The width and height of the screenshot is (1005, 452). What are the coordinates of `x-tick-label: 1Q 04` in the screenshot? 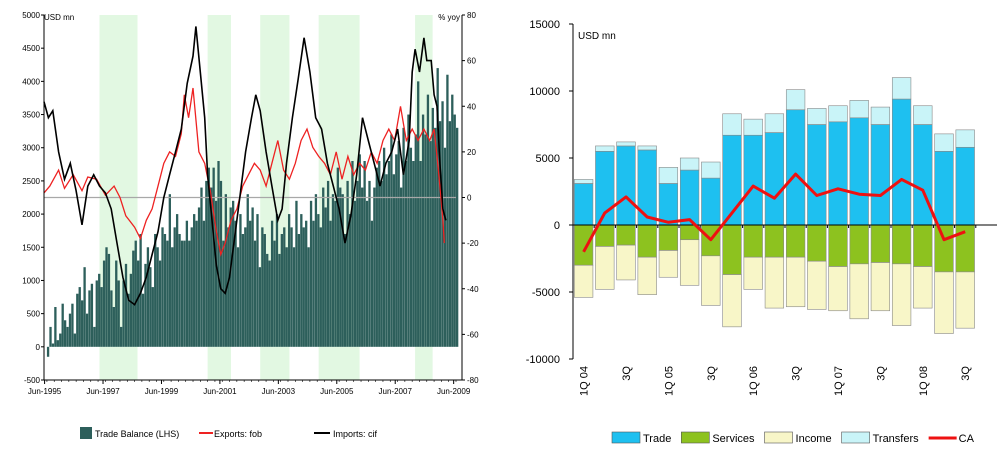 It's located at (585, 381).